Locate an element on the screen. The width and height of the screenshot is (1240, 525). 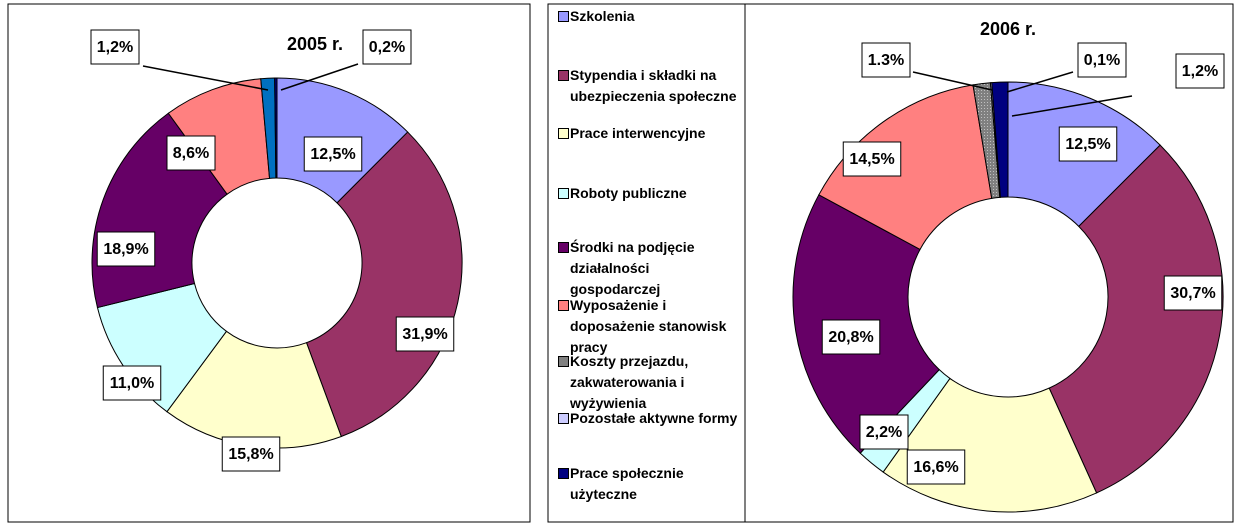
chart-title: 2006 r. is located at coordinates (1008, 29).